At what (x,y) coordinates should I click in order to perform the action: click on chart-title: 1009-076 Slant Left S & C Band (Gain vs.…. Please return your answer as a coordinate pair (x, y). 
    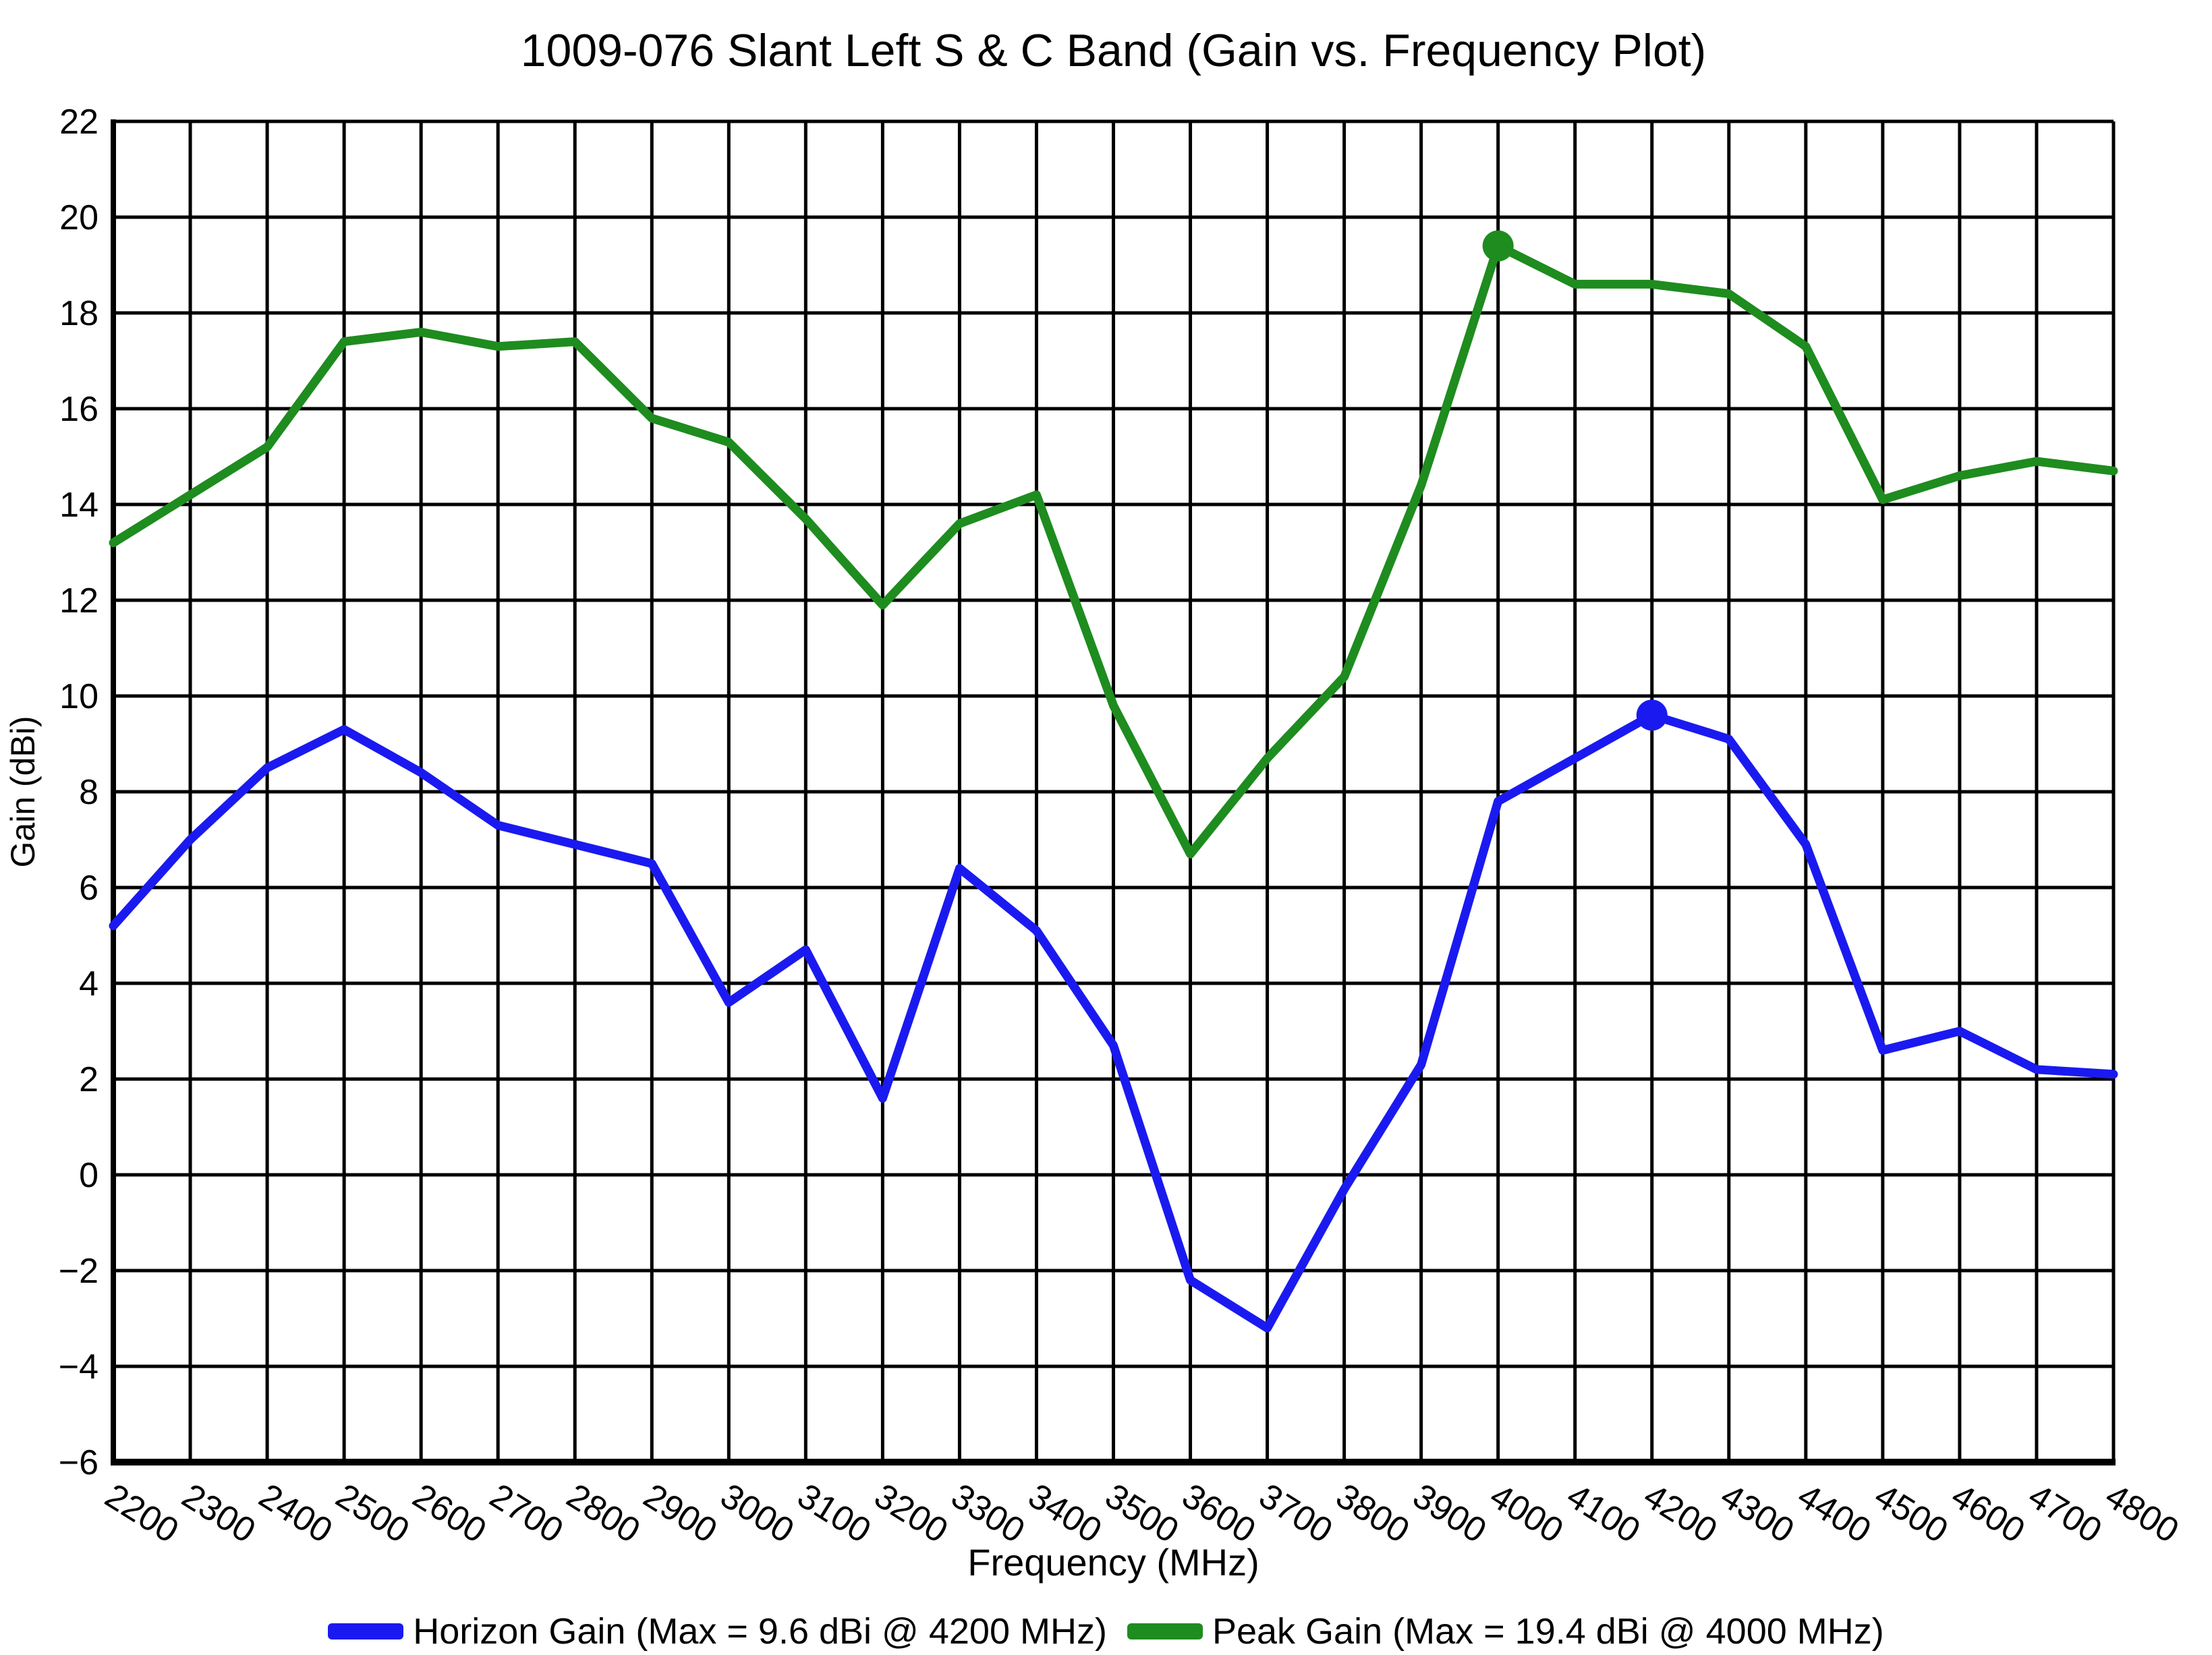
    Looking at the image, I should click on (1113, 50).